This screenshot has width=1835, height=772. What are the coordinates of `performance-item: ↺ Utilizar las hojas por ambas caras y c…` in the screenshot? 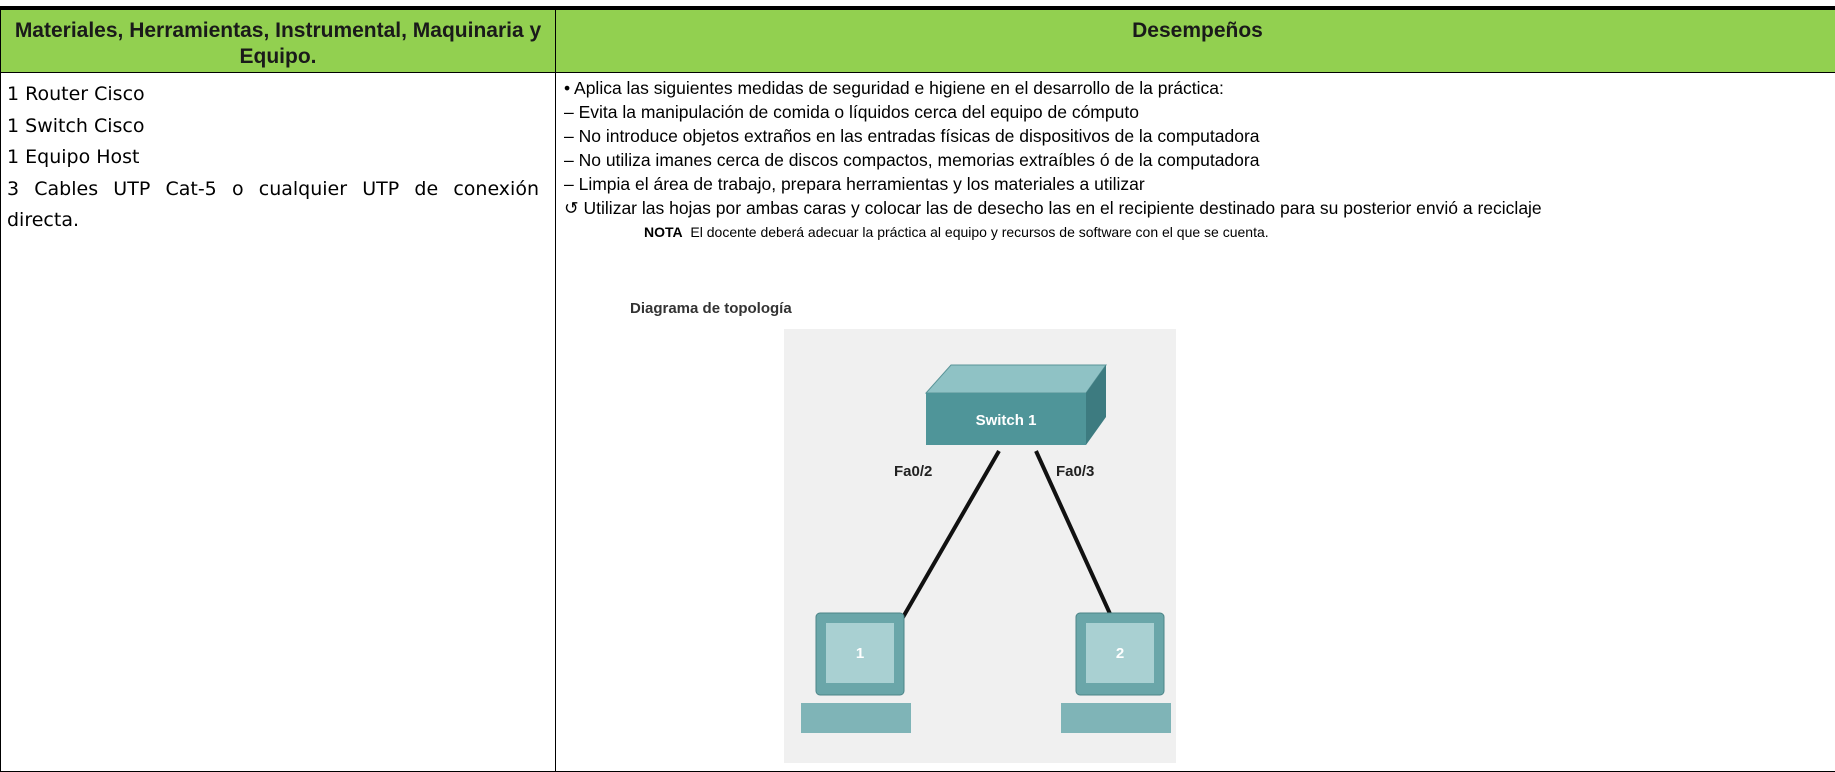 It's located at (1053, 208).